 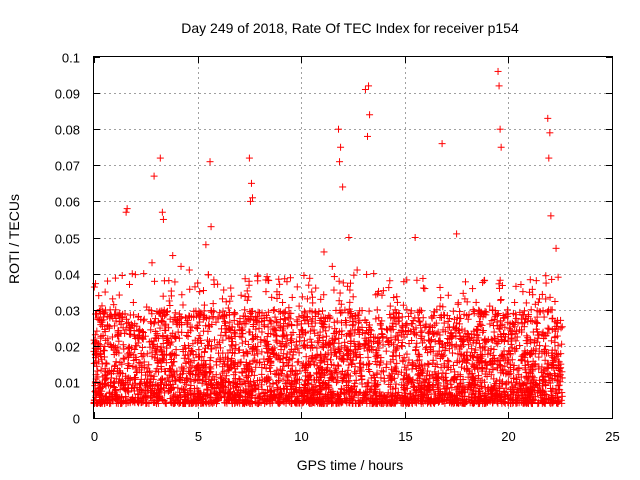 I want to click on y-tick-labels: 0 0.01 0.02 0.03 0.04 0.05 0.06 0.07 0.08 0.09 0.1, so click(x=67, y=239).